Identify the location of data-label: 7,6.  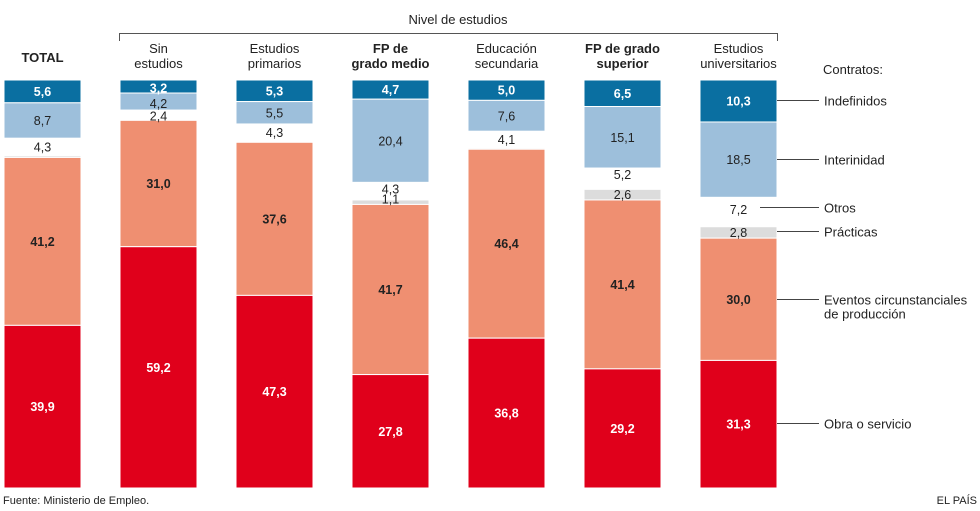
(506, 116).